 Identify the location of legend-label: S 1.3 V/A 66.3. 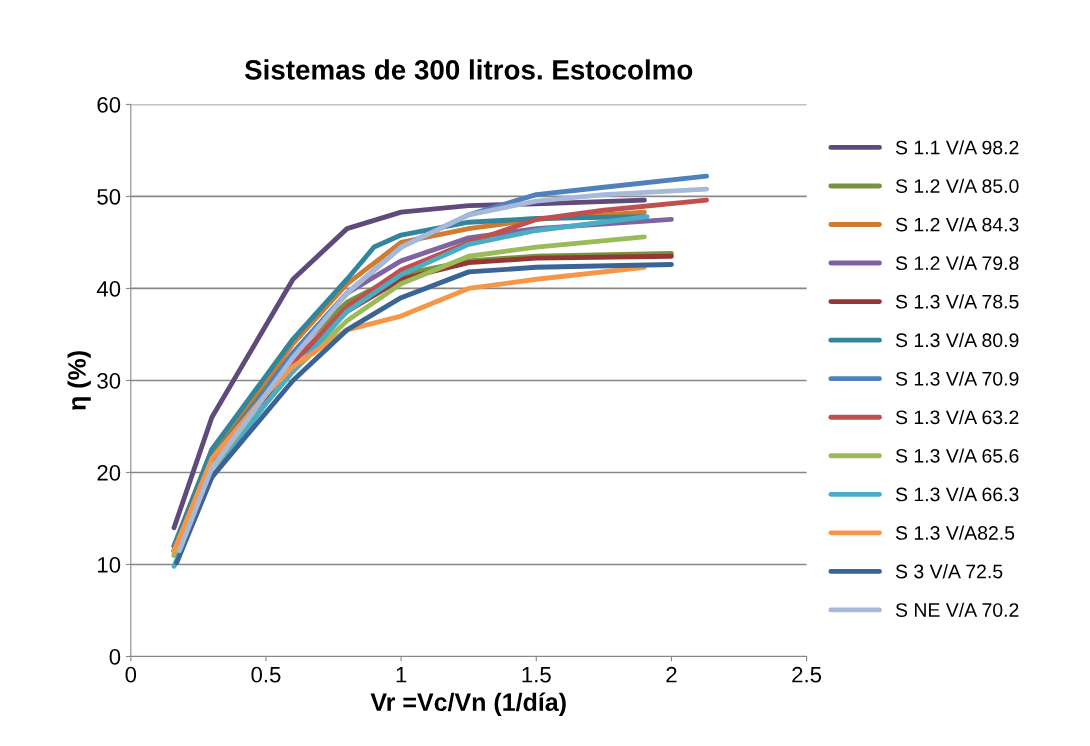
(957, 494).